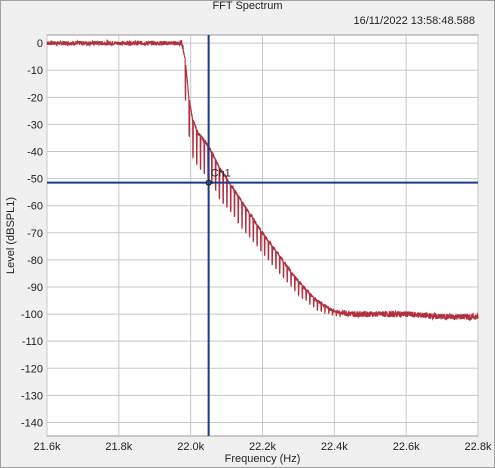 The image size is (495, 468). I want to click on x-tick-label: 22.4k, so click(334, 447).